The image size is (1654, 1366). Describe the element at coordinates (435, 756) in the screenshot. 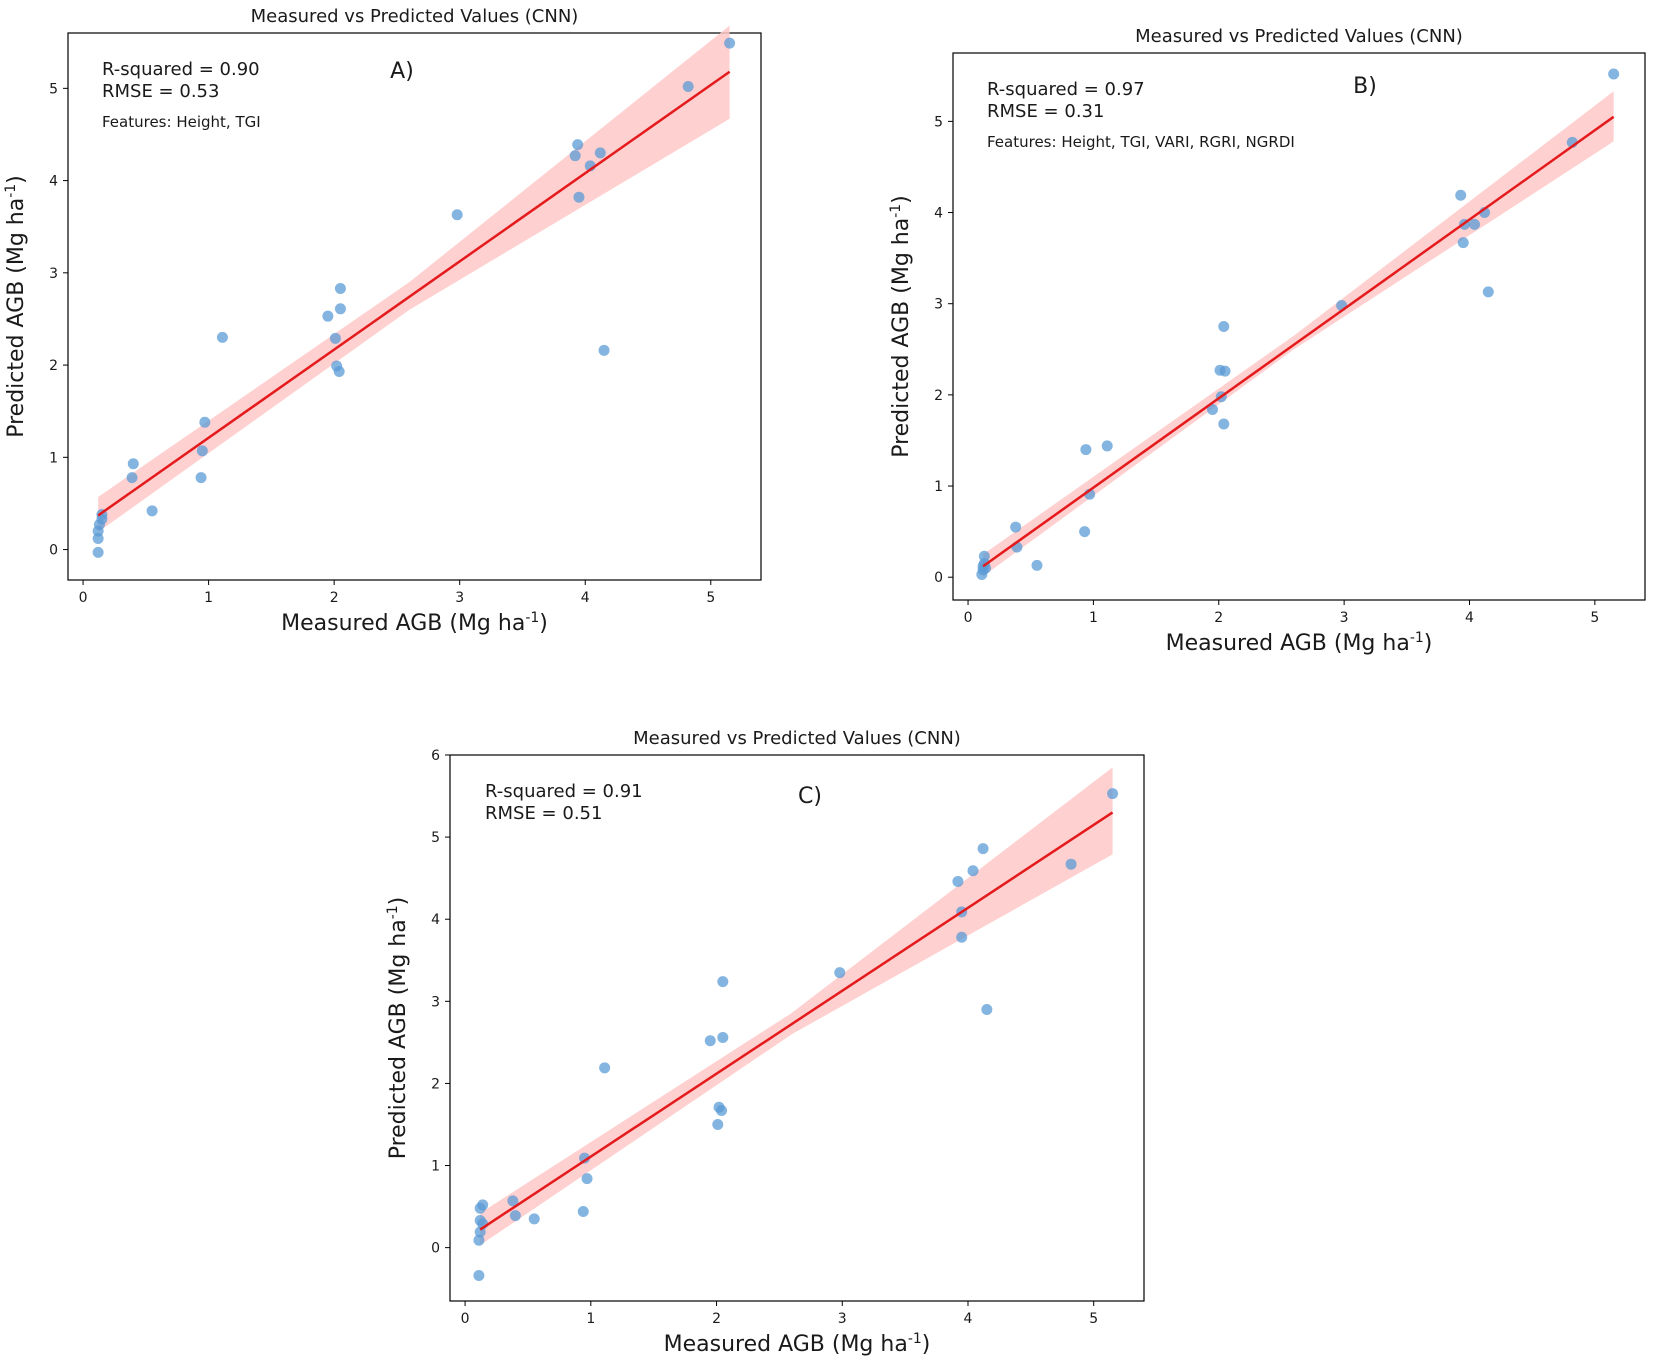

I see `y-tick-label: 6` at that location.